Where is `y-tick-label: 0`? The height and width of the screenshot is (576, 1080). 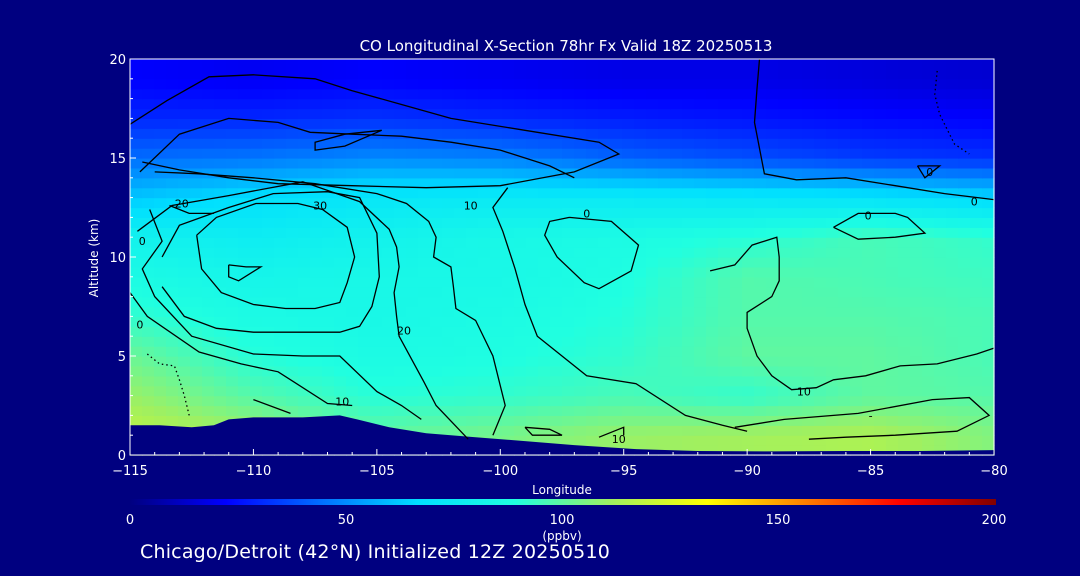 y-tick-label: 0 is located at coordinates (122, 456).